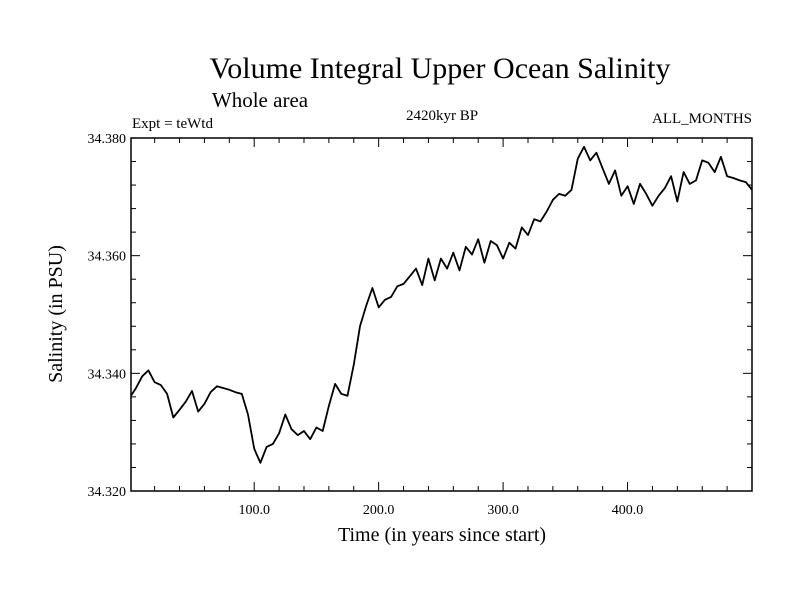 The width and height of the screenshot is (800, 605). What do you see at coordinates (172, 124) in the screenshot?
I see `experiment-label: Expt = teWtd` at bounding box center [172, 124].